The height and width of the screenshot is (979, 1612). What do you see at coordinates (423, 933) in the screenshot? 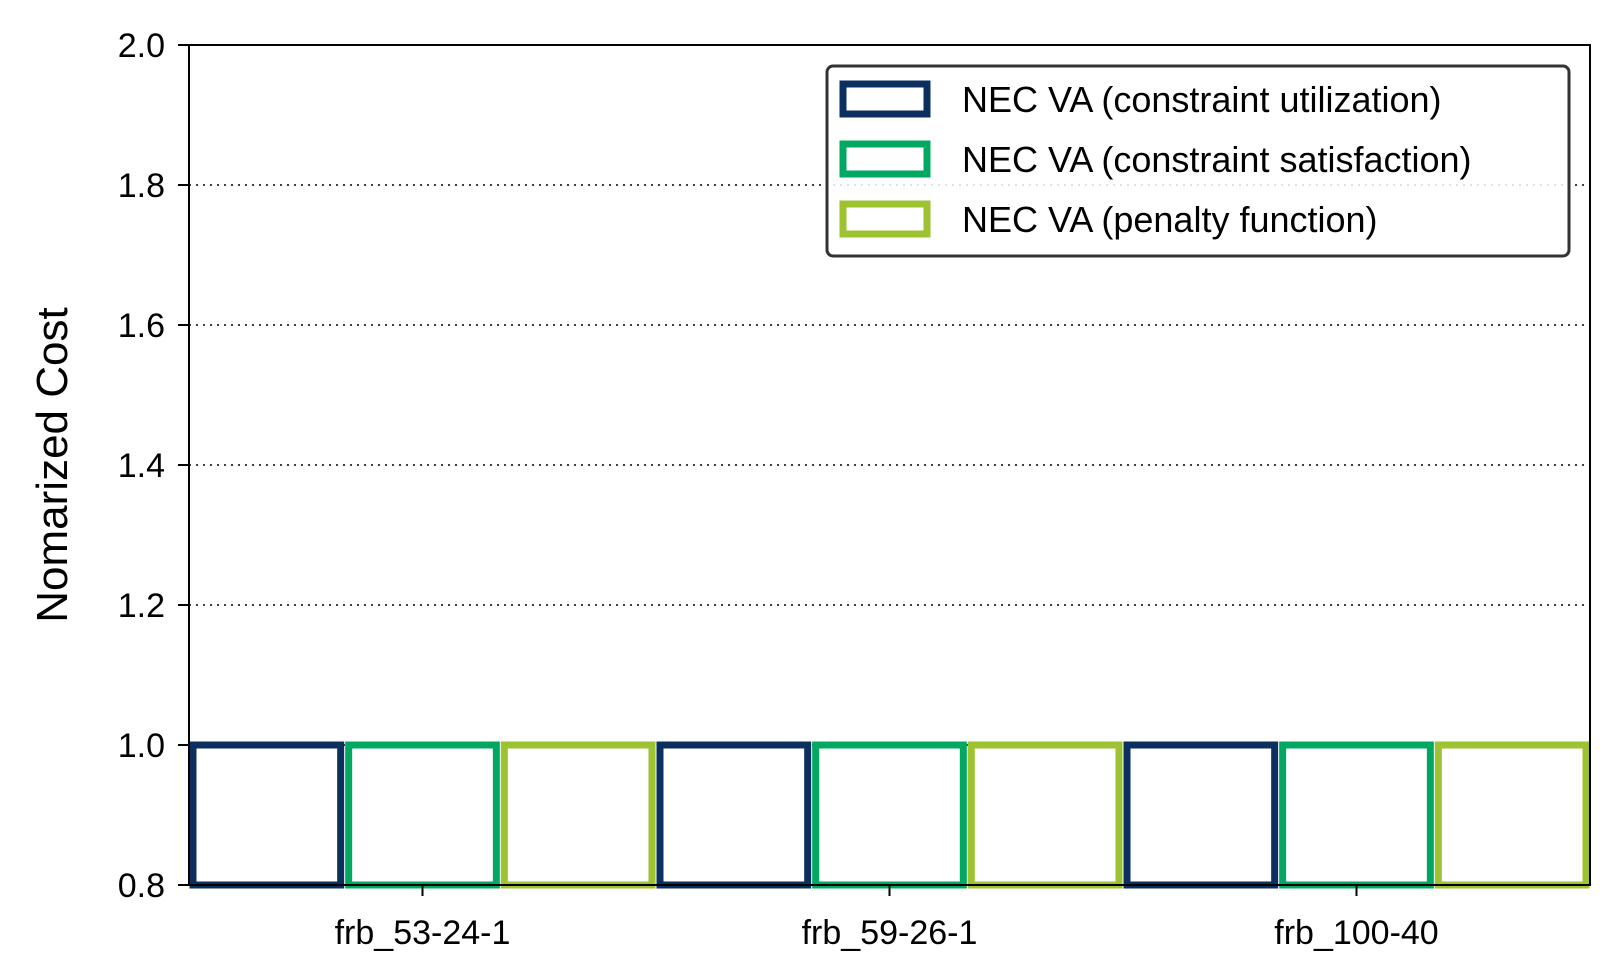
I see `x-tick-label: frb_53-24-1` at bounding box center [423, 933].